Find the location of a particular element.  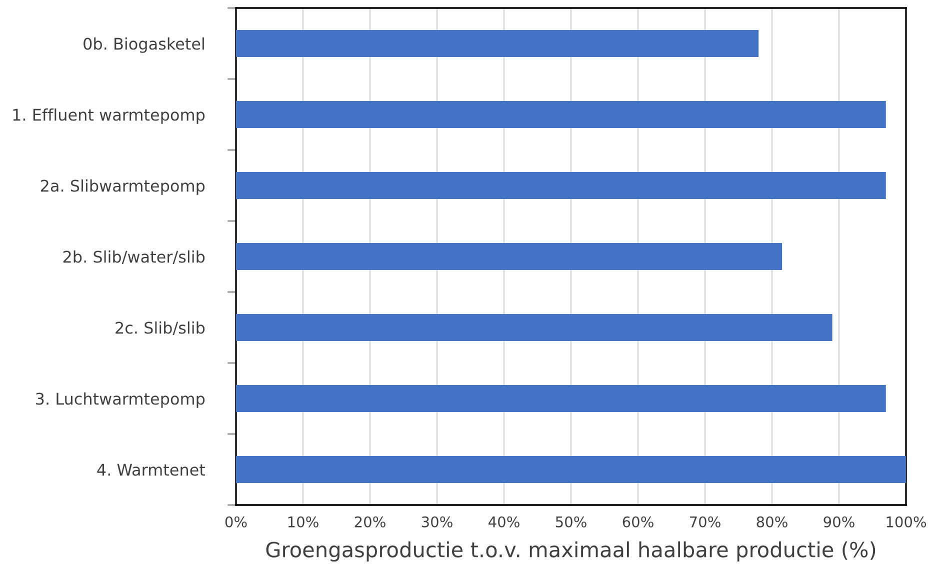

x-tick-label: 70% is located at coordinates (705, 522).